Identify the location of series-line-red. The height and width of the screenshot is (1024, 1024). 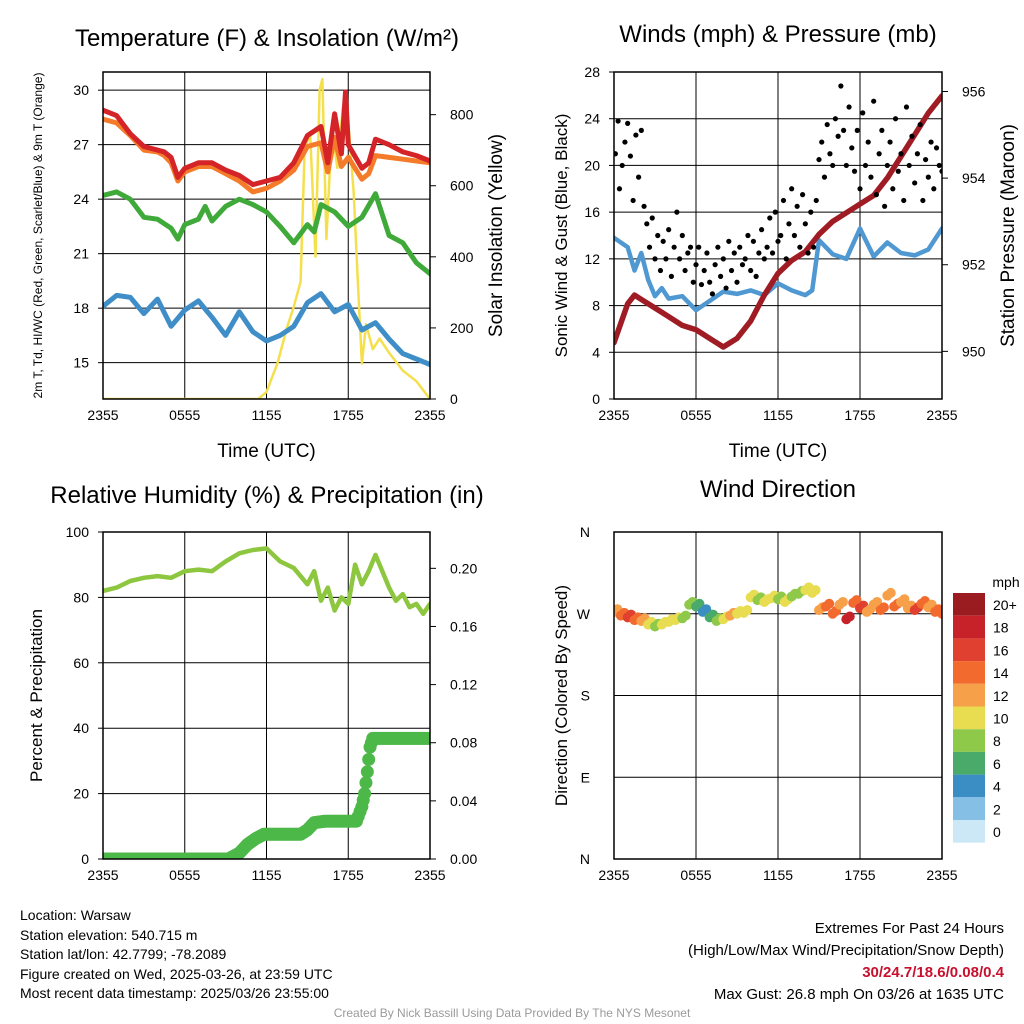
(266, 138).